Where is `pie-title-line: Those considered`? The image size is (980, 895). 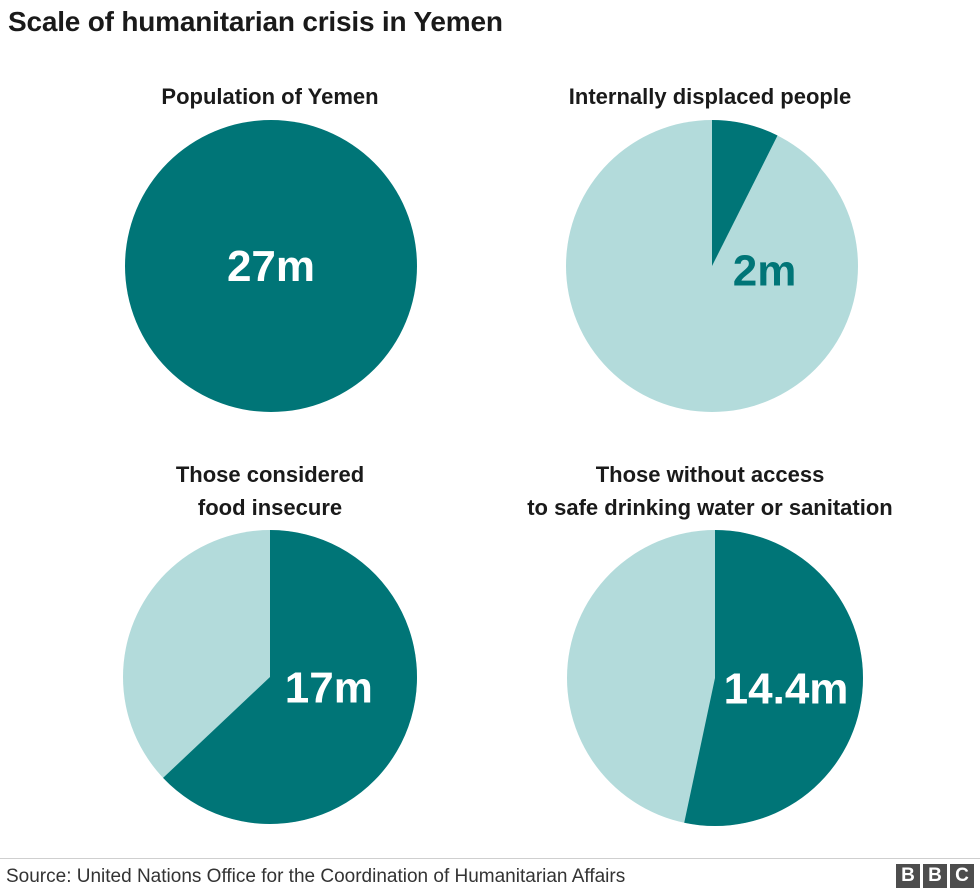
pie-title-line: Those considered is located at coordinates (270, 474).